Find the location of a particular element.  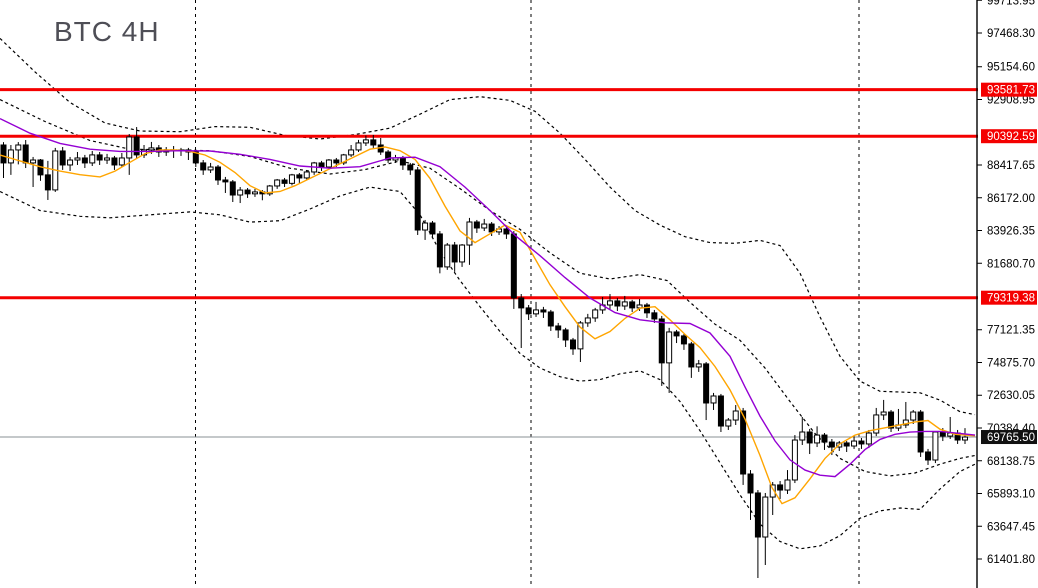

axis-label: 81680.70 is located at coordinates (1011, 264).